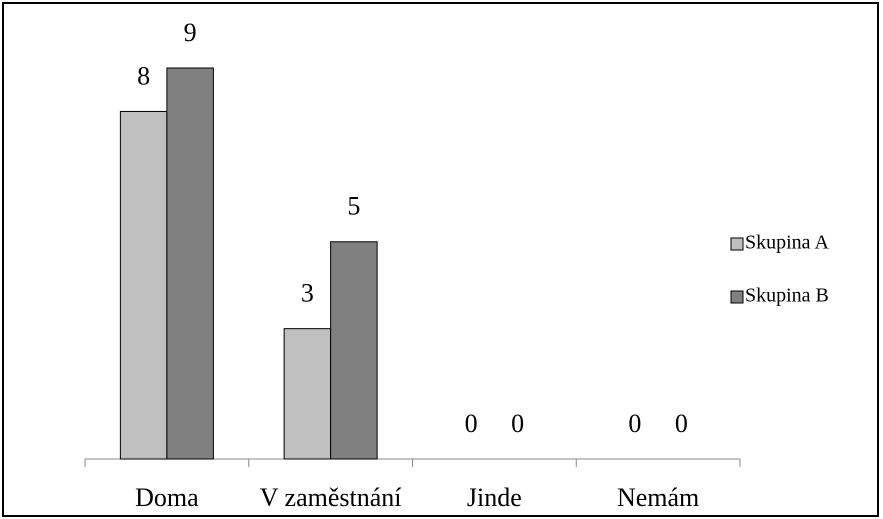 This screenshot has height=519, width=883. Describe the element at coordinates (167, 497) in the screenshot. I see `x-tick-label: Doma` at that location.